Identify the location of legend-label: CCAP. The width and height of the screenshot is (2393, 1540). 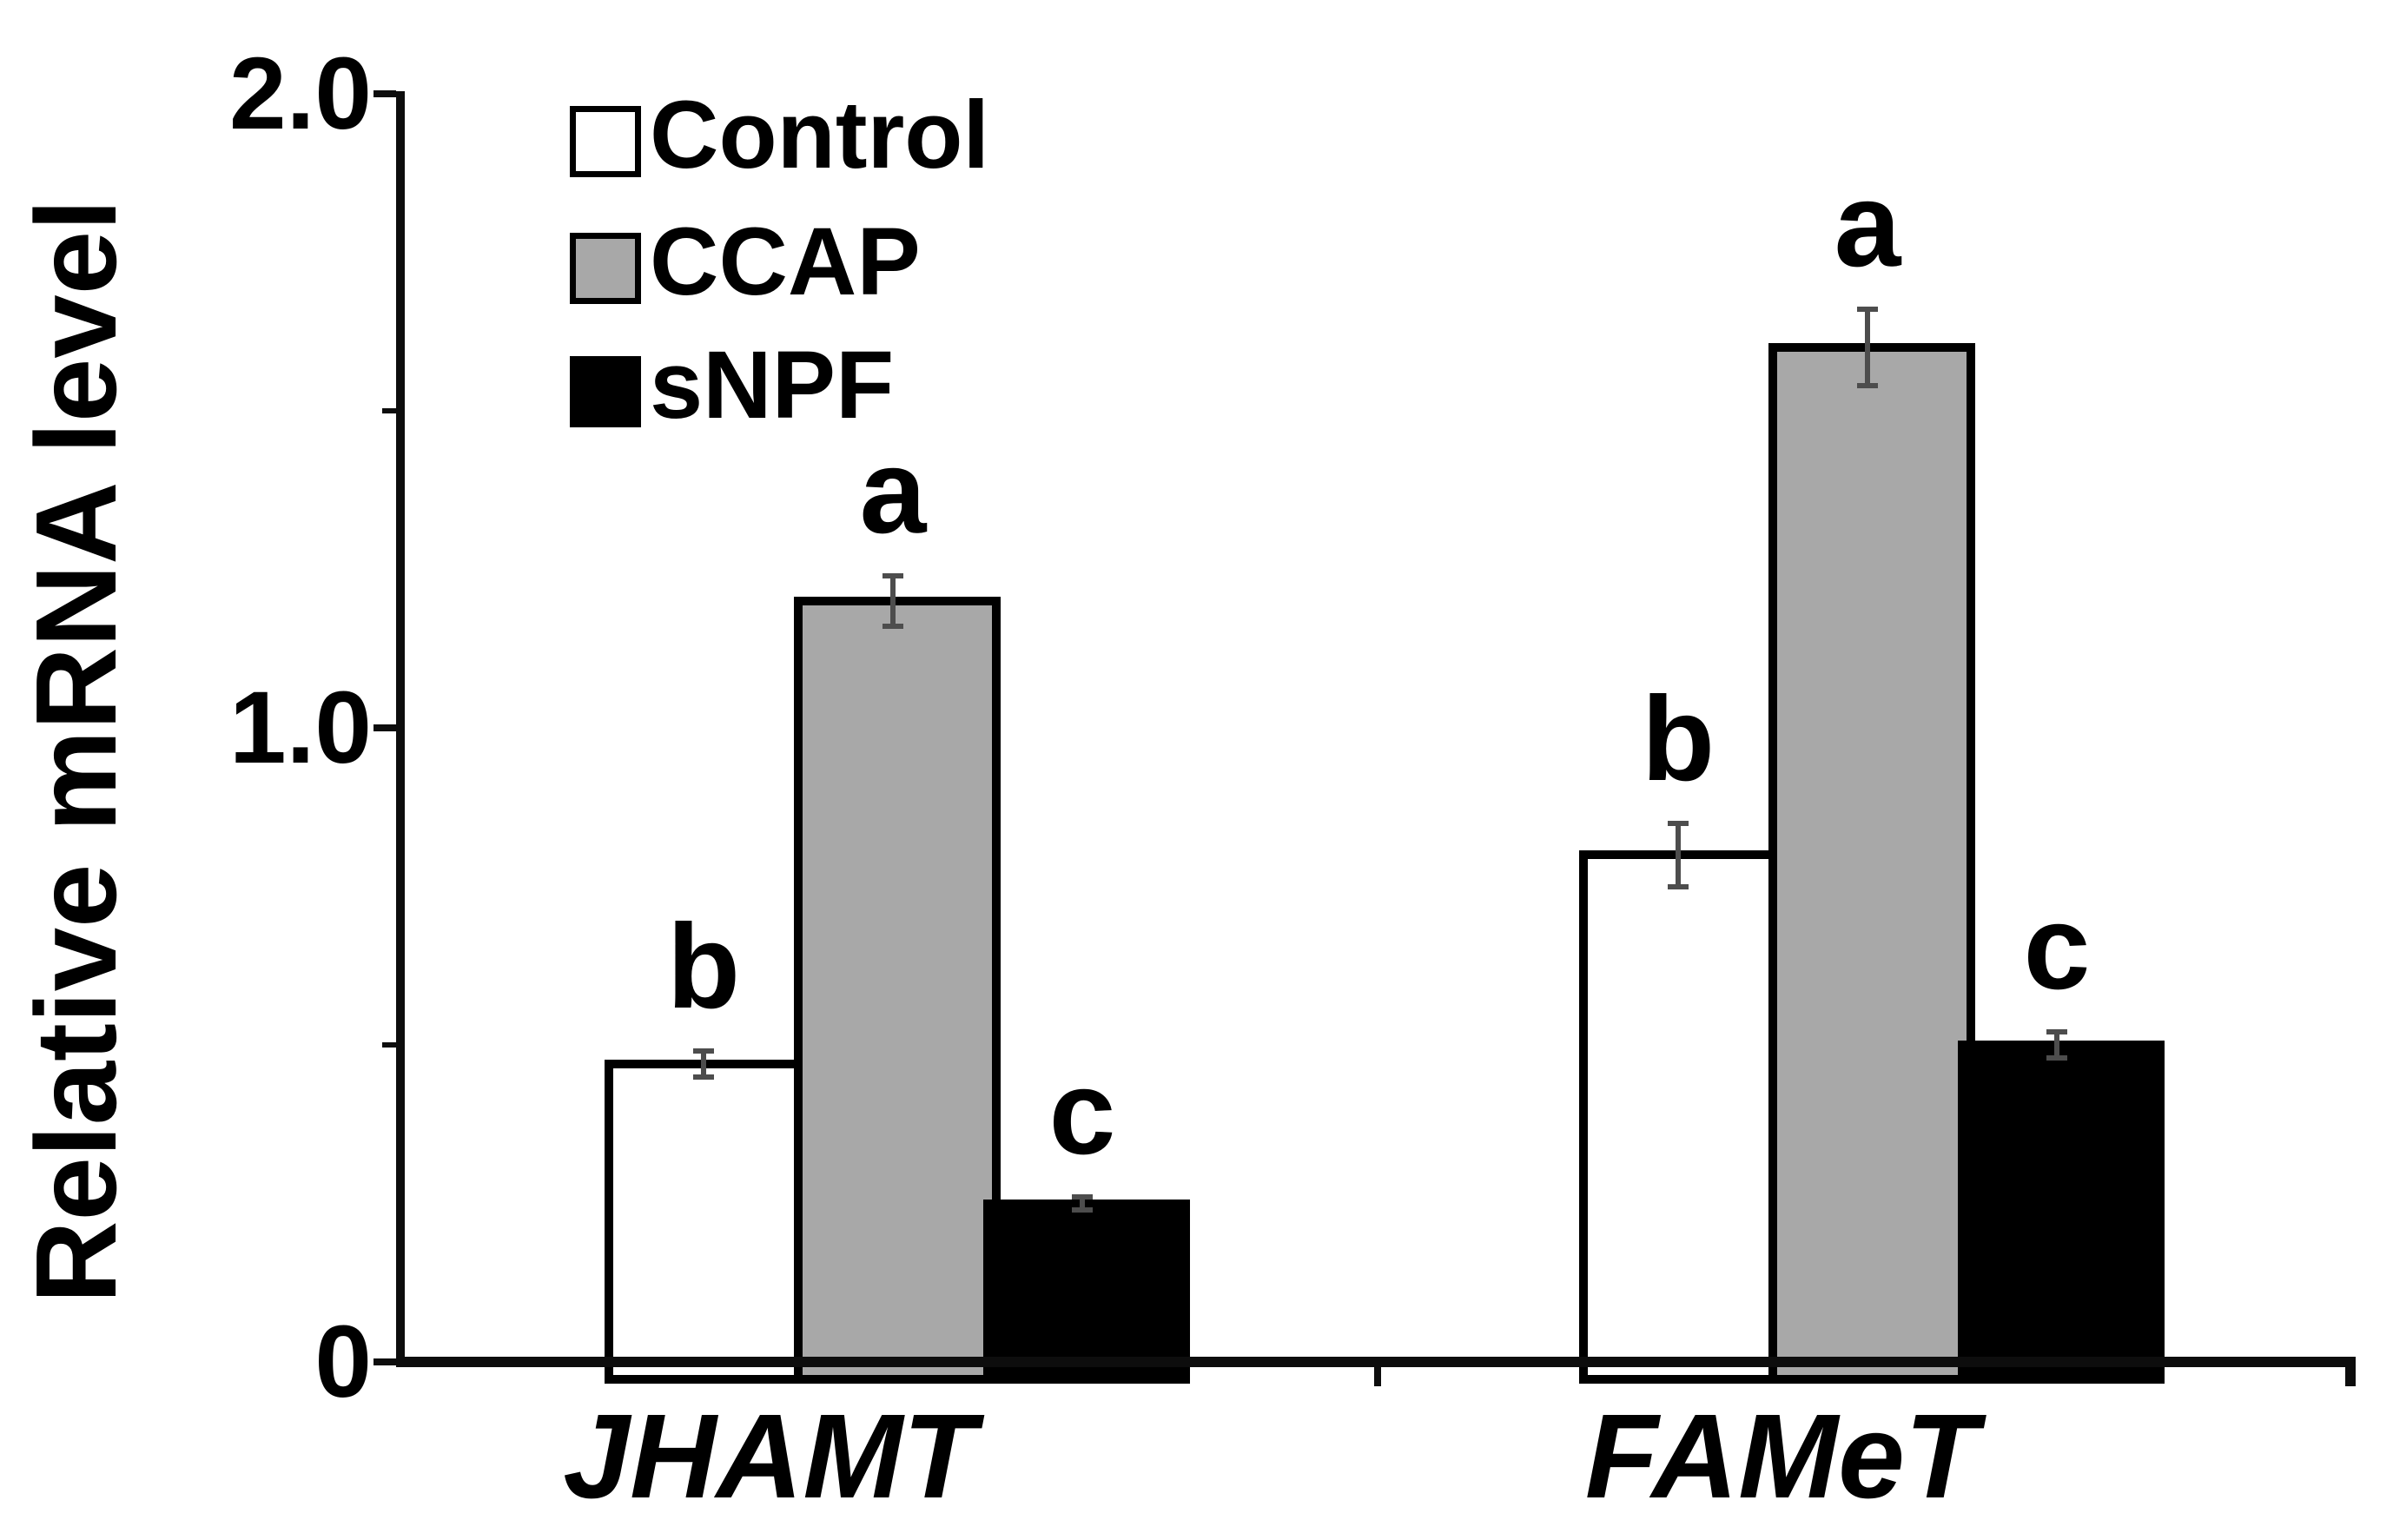
(786, 261).